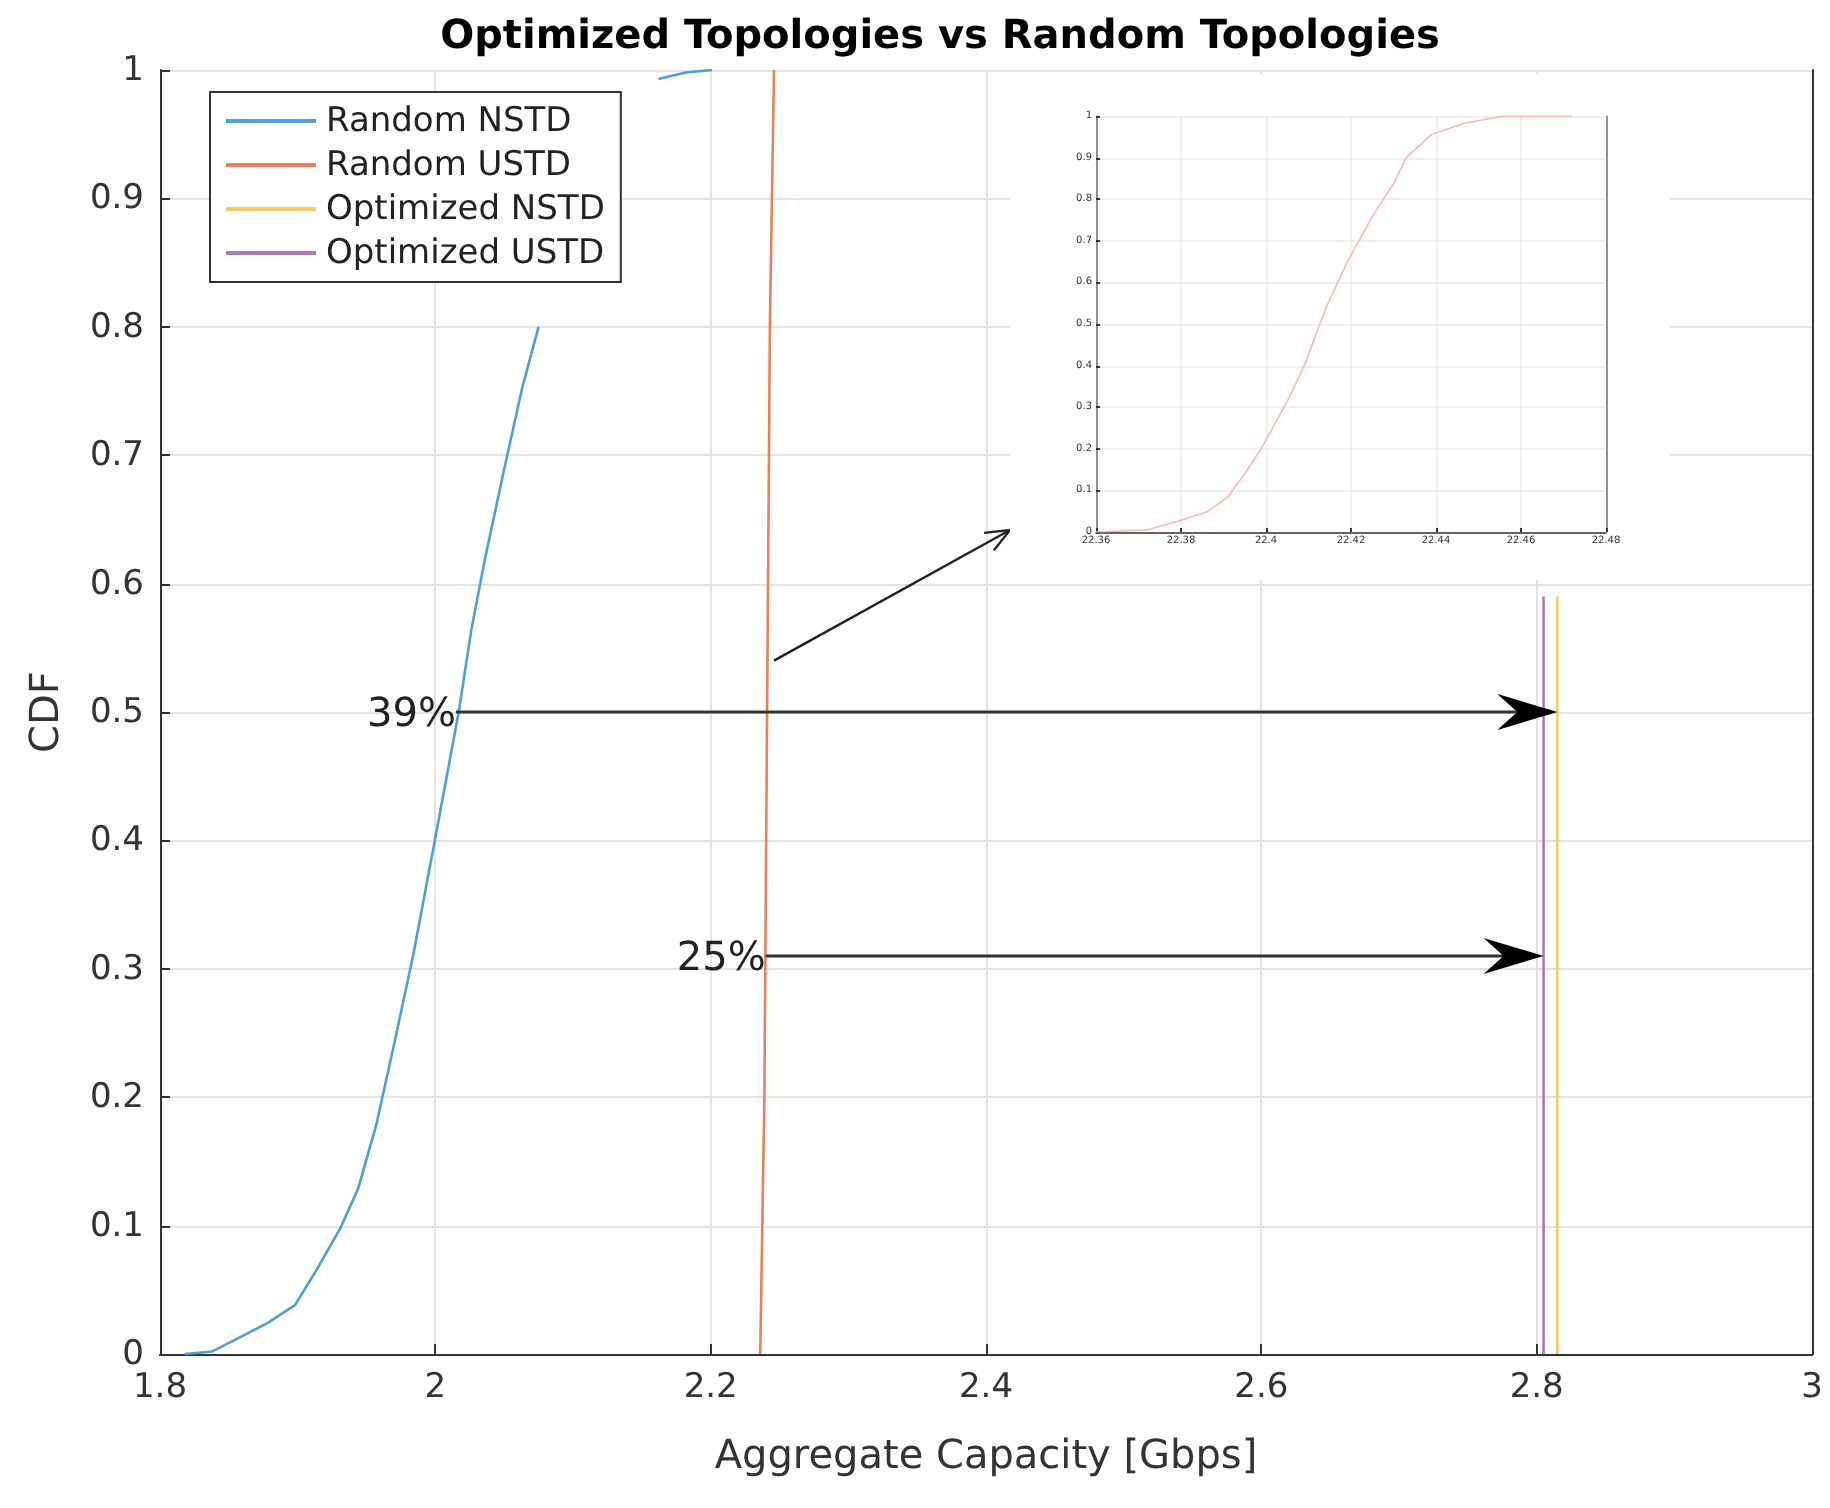 This screenshot has width=1830, height=1508. I want to click on y-tick-label: 0.7, so click(116, 455).